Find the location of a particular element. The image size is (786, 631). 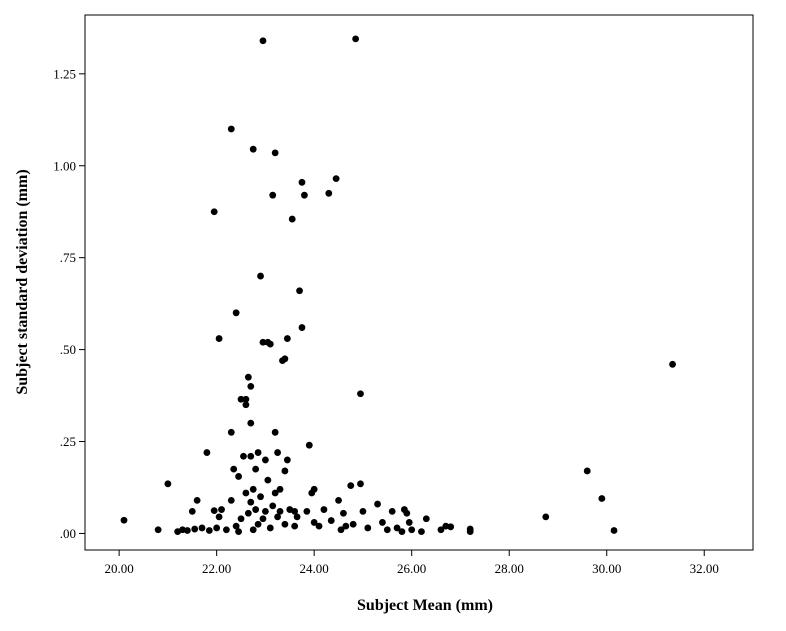

x-tick-label: 20.00 is located at coordinates (119, 568).